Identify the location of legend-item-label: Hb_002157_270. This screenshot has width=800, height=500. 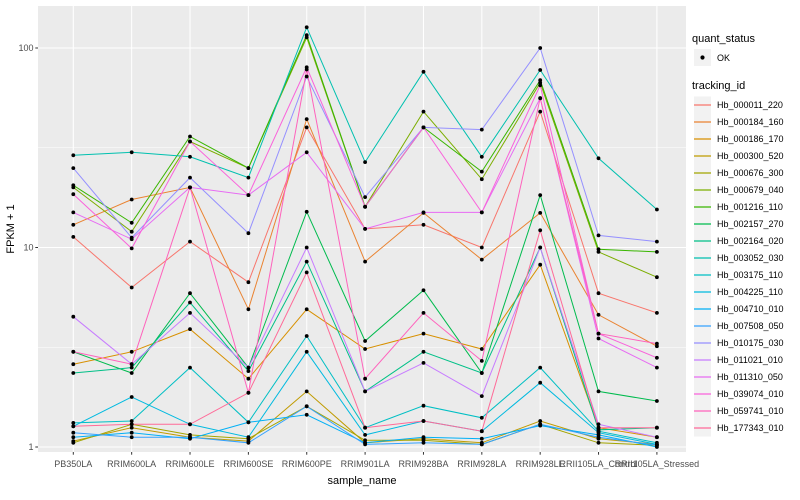
(750, 224).